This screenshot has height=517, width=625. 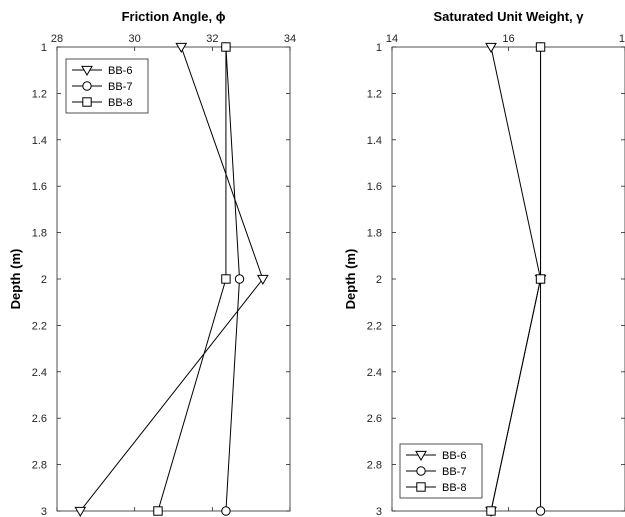 What do you see at coordinates (509, 16) in the screenshot?
I see `chart-title: Saturated Unit Weight, γ` at bounding box center [509, 16].